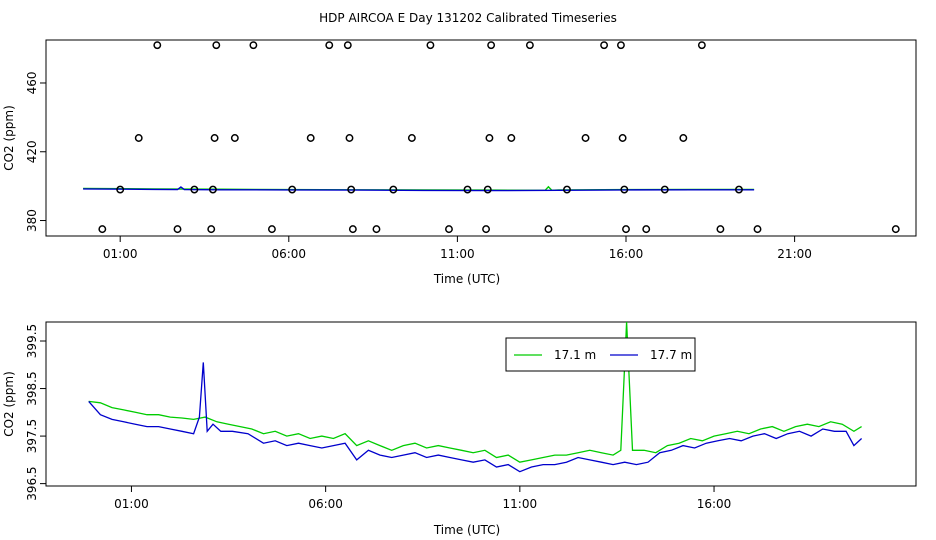  Describe the element at coordinates (32, 83) in the screenshot. I see `y-tick-label: 460` at that location.